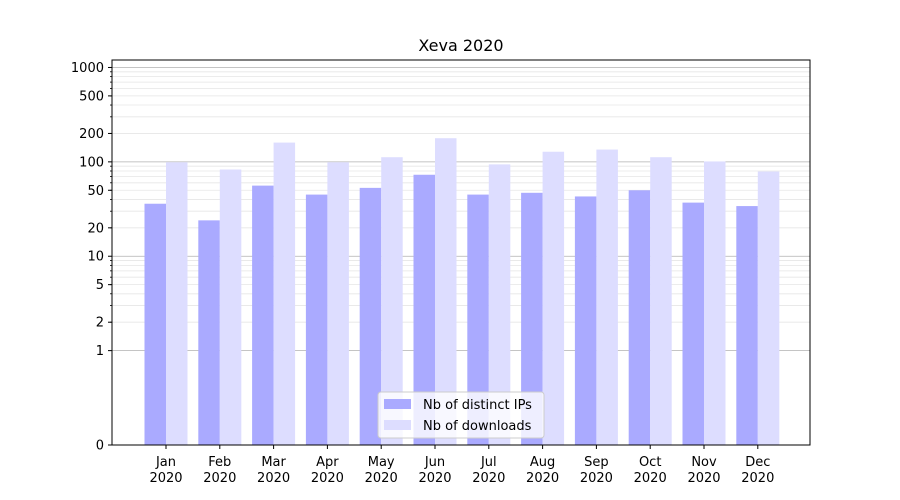  Describe the element at coordinates (768, 308) in the screenshot. I see `bar-downloads-dec` at that location.